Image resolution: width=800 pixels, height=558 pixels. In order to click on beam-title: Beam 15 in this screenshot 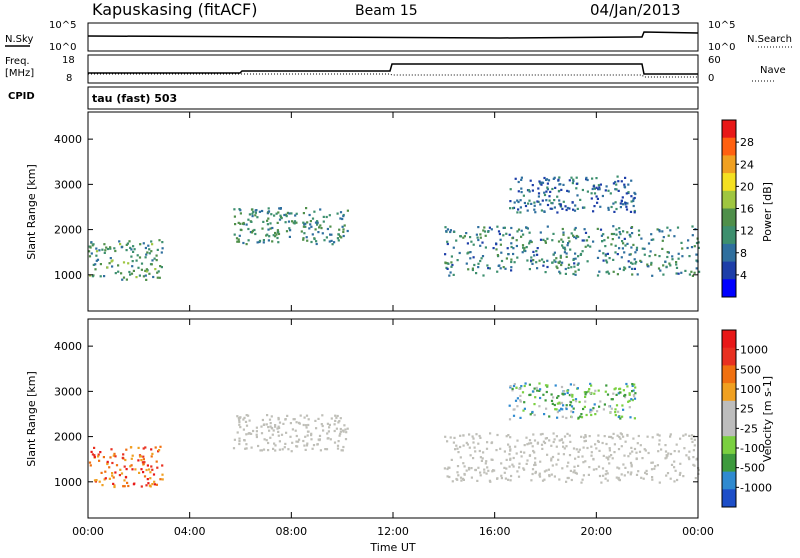, I will do `click(386, 11)`.